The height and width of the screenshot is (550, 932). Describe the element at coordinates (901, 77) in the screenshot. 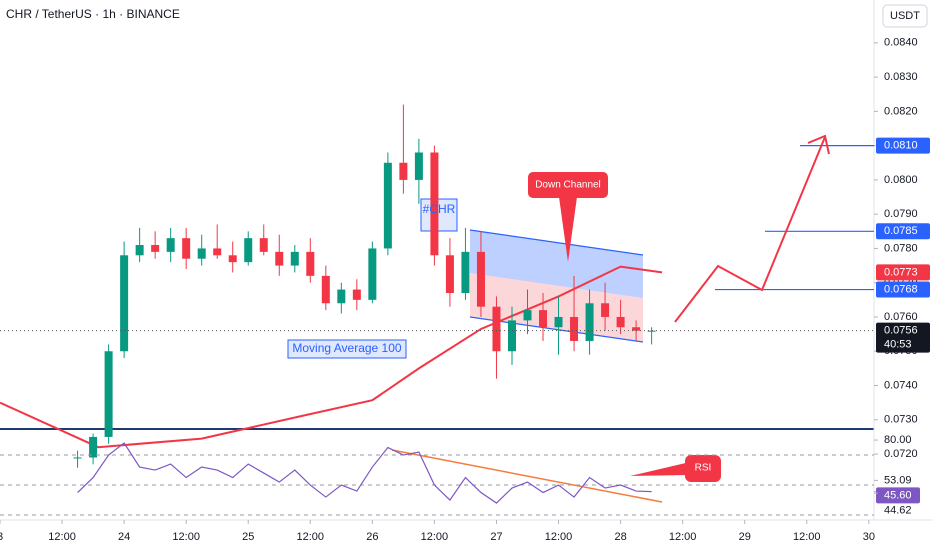

I see `y-tick-label: 0.0830` at that location.